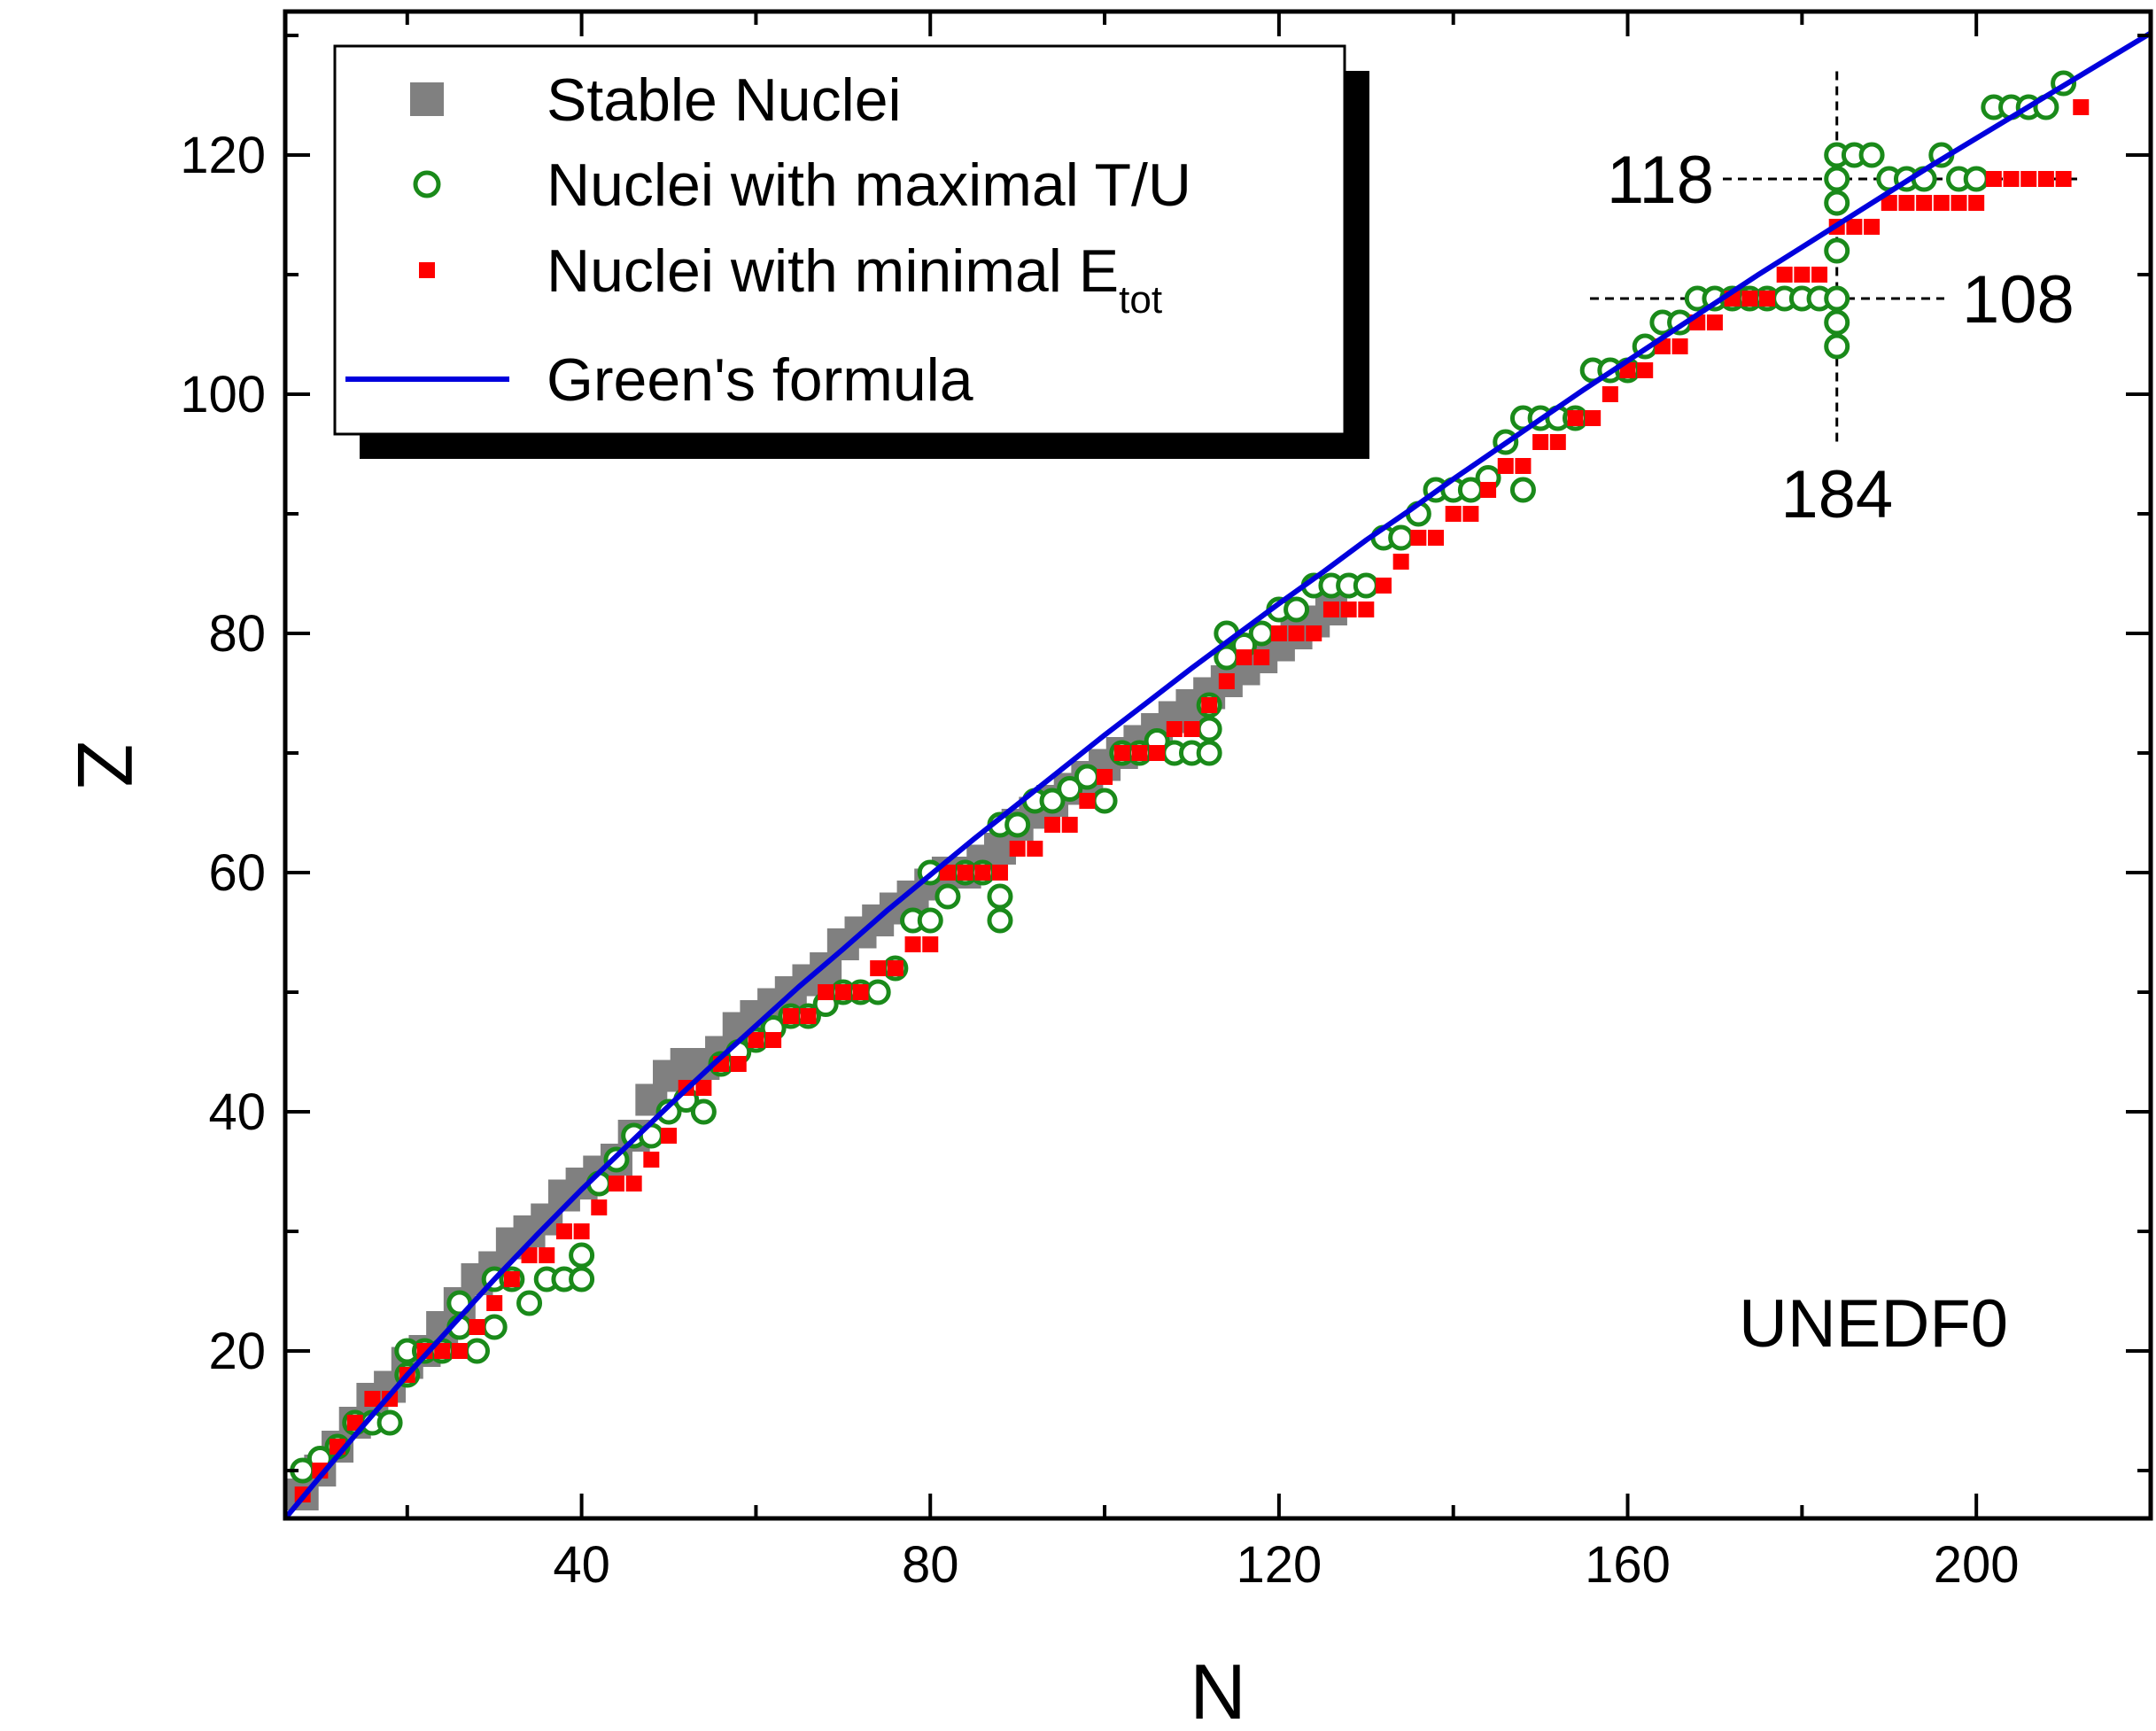 The width and height of the screenshot is (2156, 1731). What do you see at coordinates (237, 1112) in the screenshot?
I see `y-tick-label: 40` at bounding box center [237, 1112].